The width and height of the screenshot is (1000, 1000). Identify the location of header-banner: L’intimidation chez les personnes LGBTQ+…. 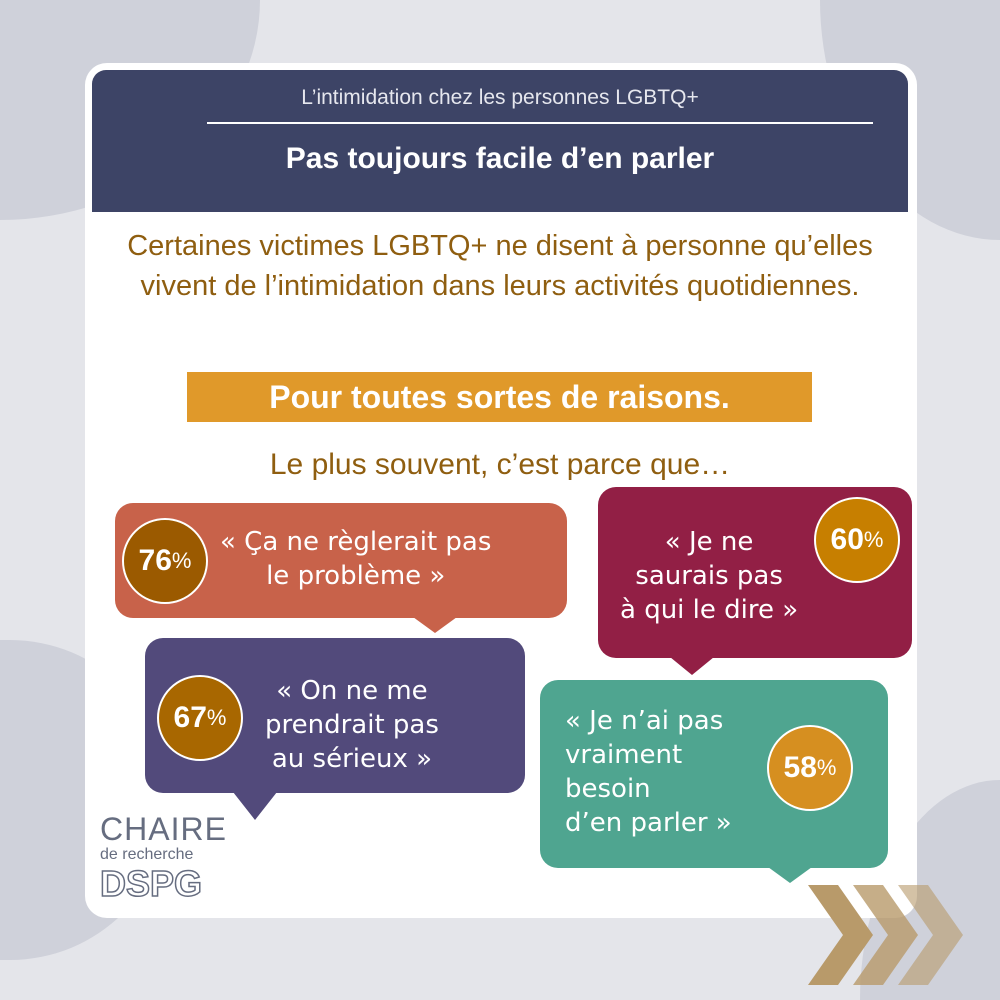
(500, 141).